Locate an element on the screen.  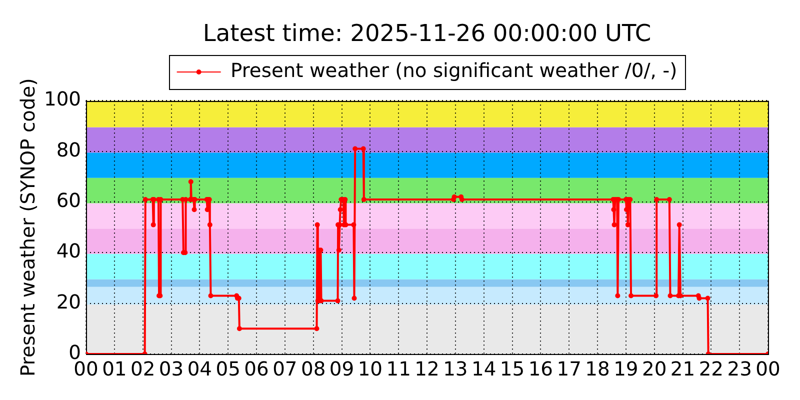
x-tick-label: 13 is located at coordinates (455, 369).